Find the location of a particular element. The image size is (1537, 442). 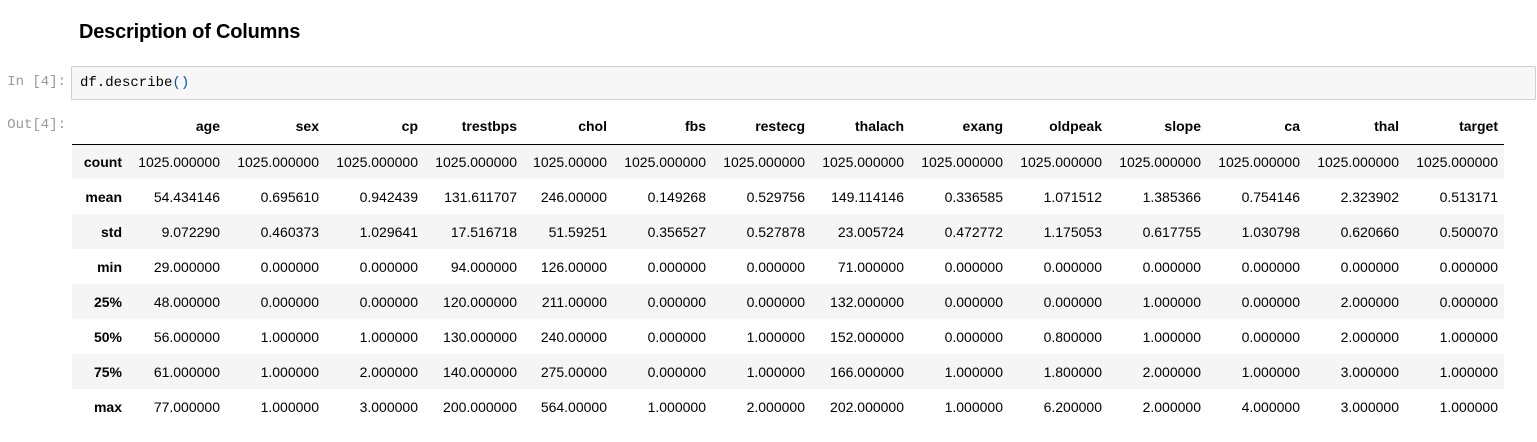

table-cell: 0.942439 is located at coordinates (388, 196).